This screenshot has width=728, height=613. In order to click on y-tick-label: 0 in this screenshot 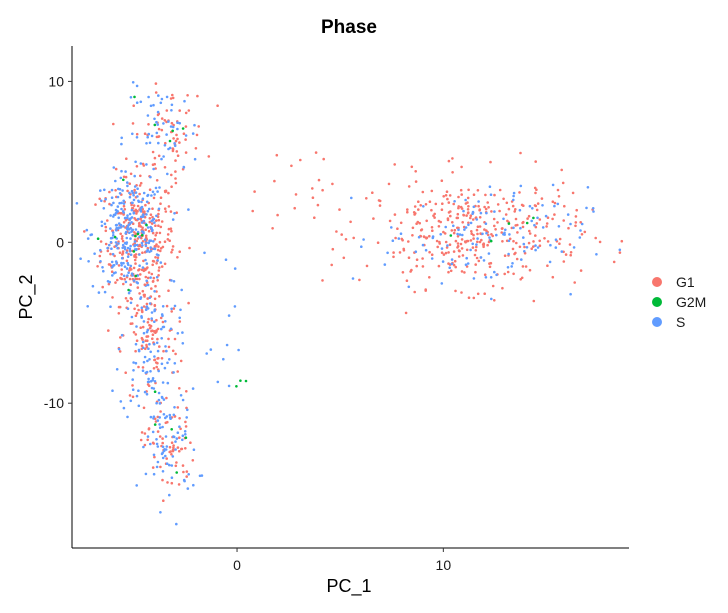, I will do `click(60, 242)`.